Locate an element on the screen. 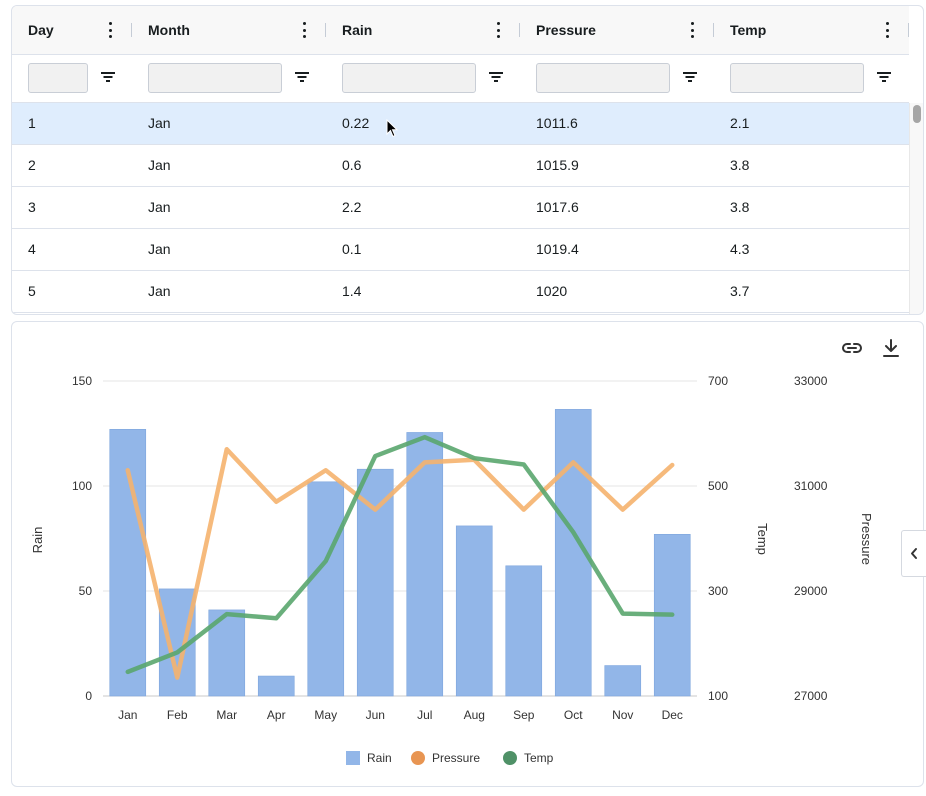  download-icon is located at coordinates (891, 348).